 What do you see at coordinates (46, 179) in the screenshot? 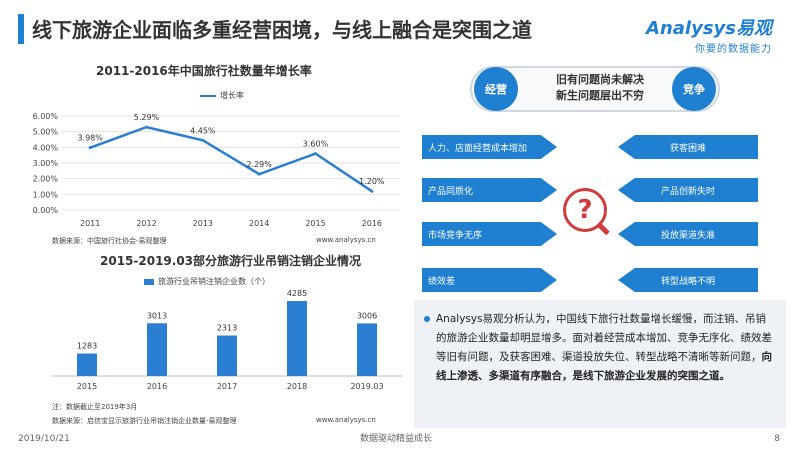
I see `y-tick-label: 2.00%` at bounding box center [46, 179].